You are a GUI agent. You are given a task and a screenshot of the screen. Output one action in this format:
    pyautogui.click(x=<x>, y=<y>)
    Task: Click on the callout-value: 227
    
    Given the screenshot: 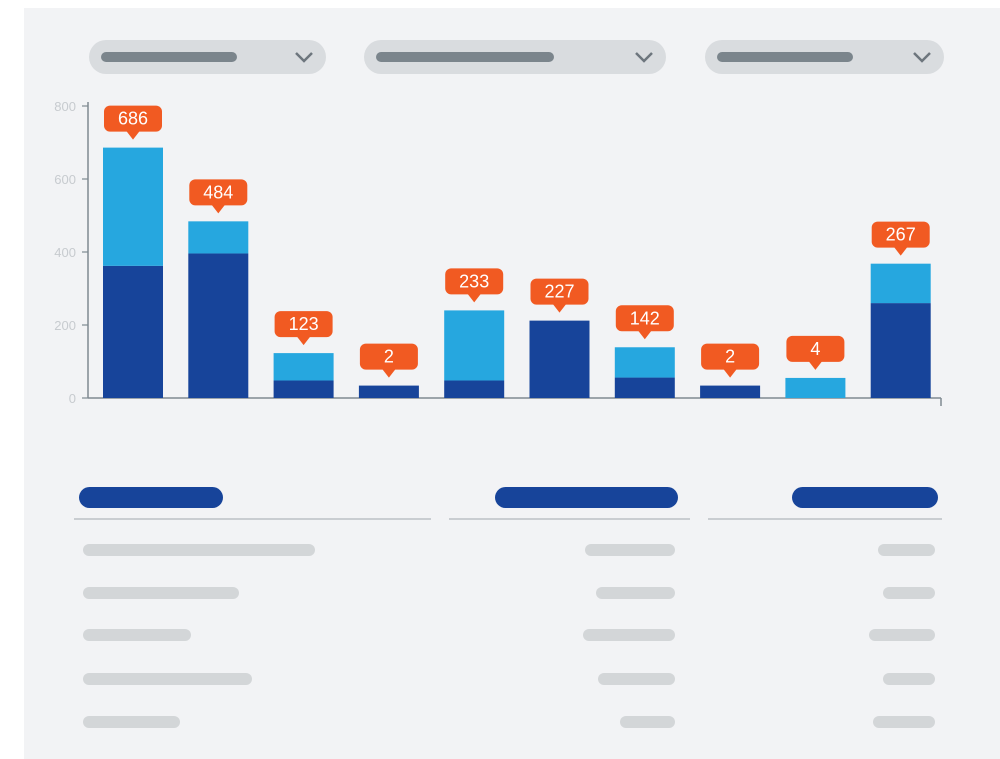 What is the action you would take?
    pyautogui.click(x=559, y=292)
    